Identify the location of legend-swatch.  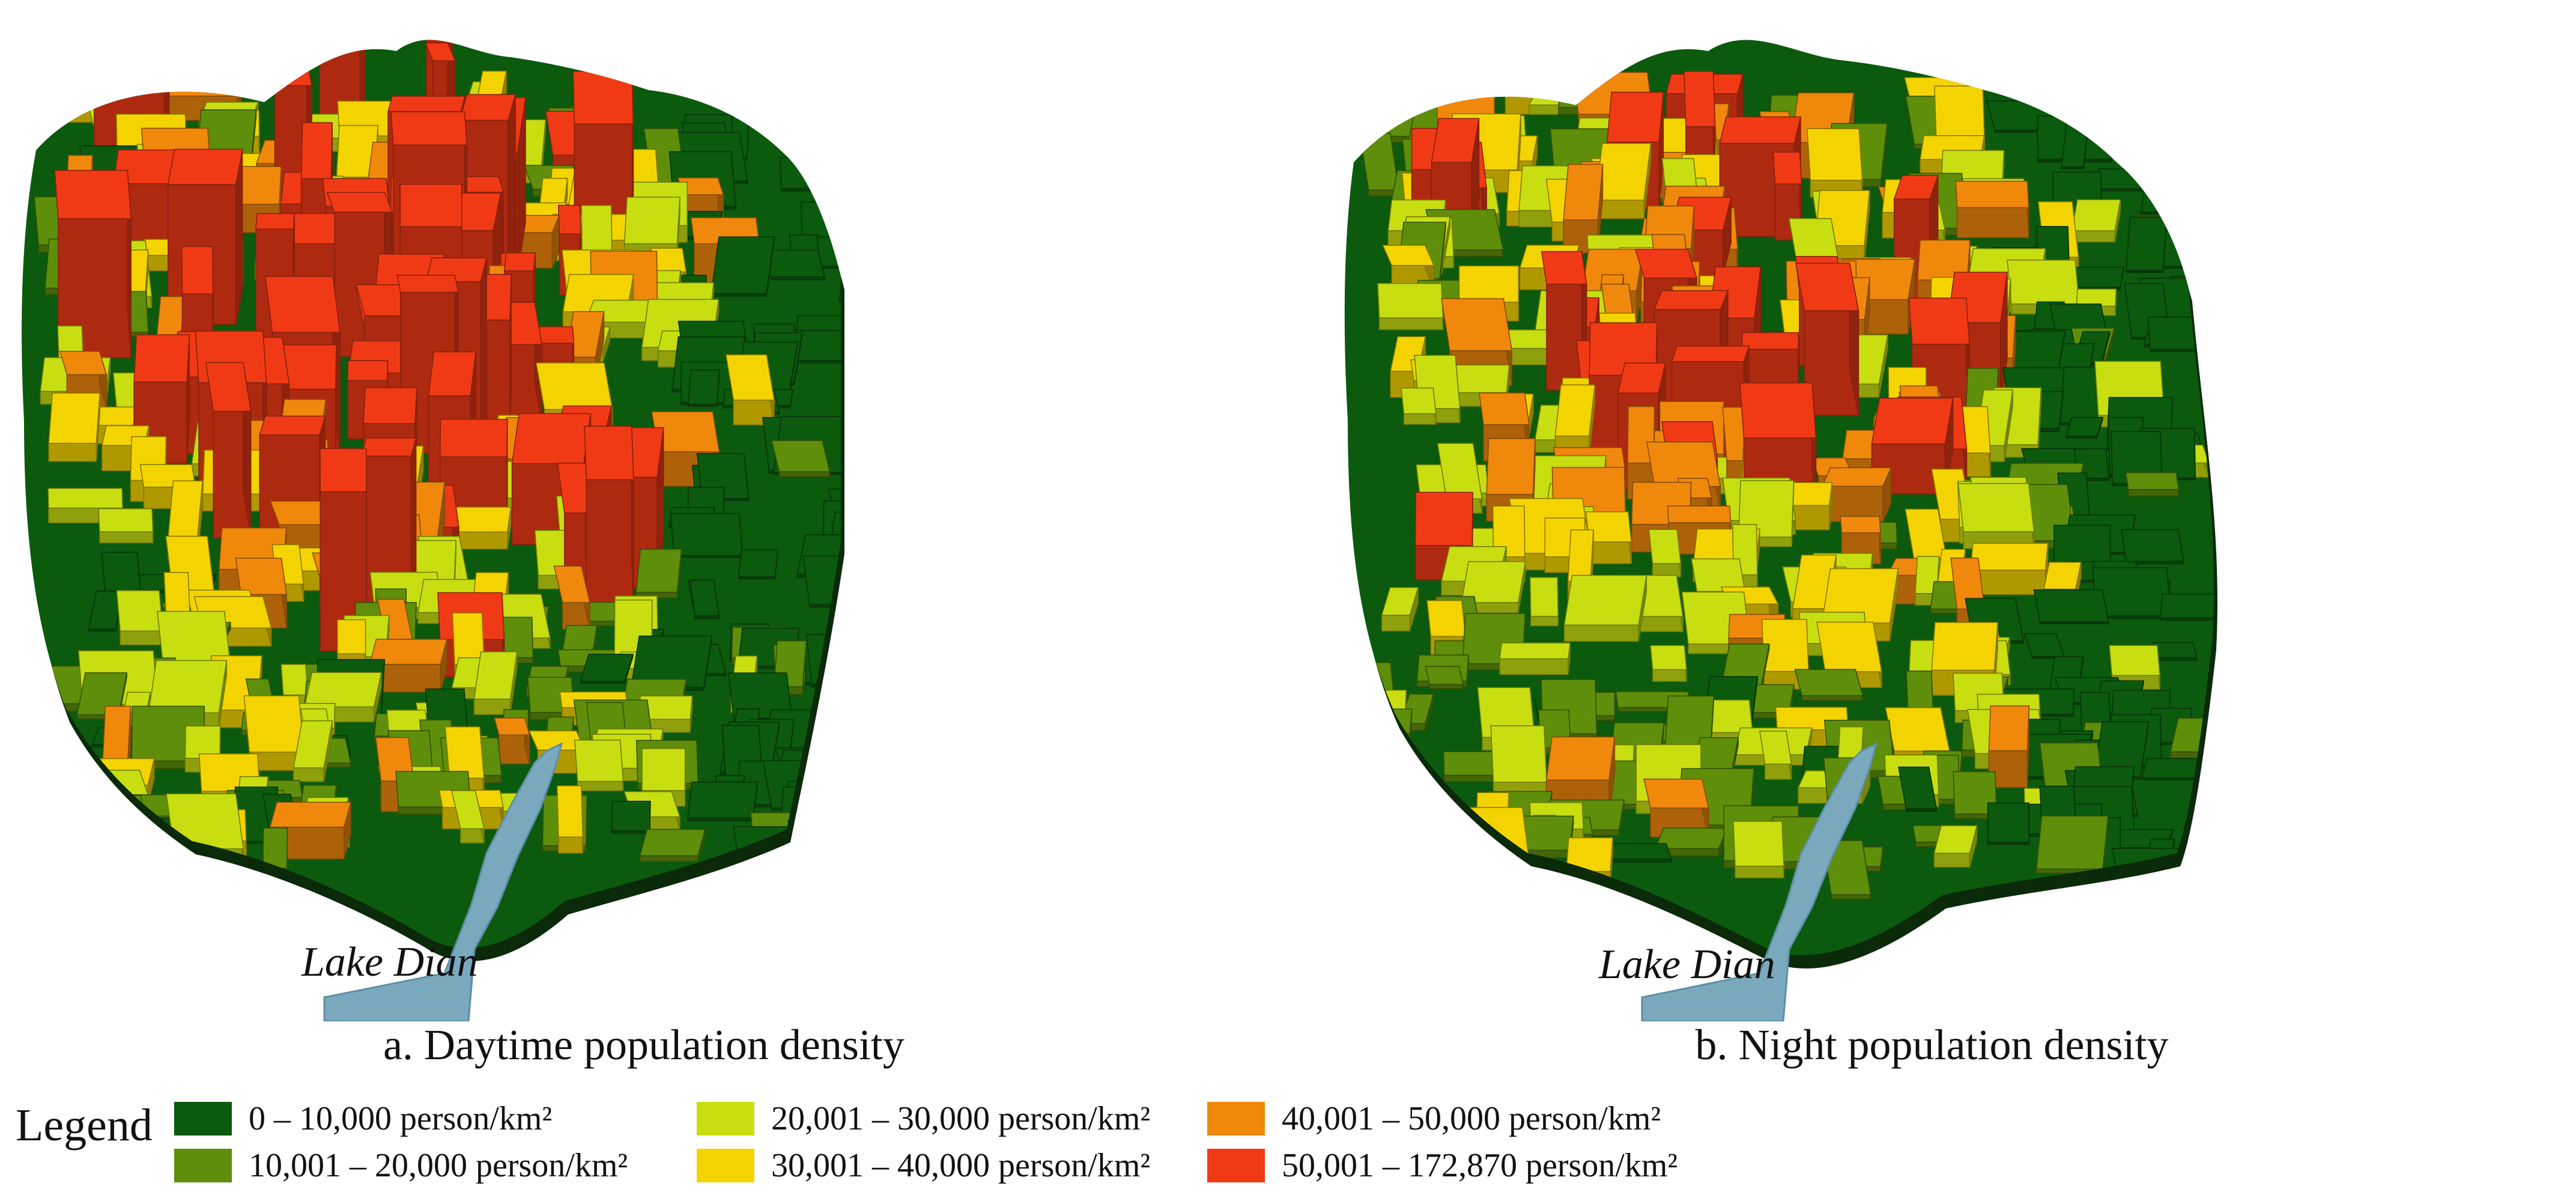
(203, 1165).